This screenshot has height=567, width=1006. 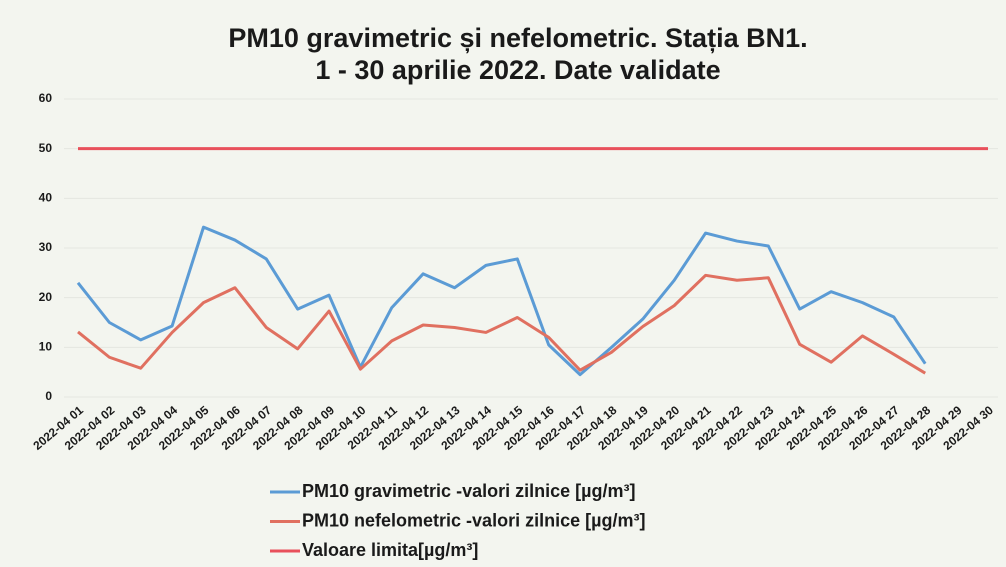 What do you see at coordinates (46, 247) in the screenshot?
I see `y-tick-label: 30` at bounding box center [46, 247].